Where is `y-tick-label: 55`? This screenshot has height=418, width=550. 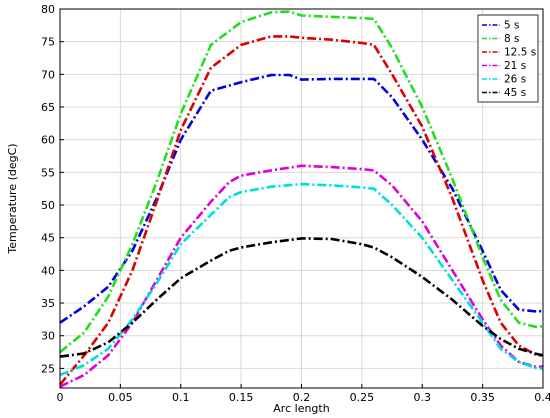 y-tick-label: 55 is located at coordinates (48, 172).